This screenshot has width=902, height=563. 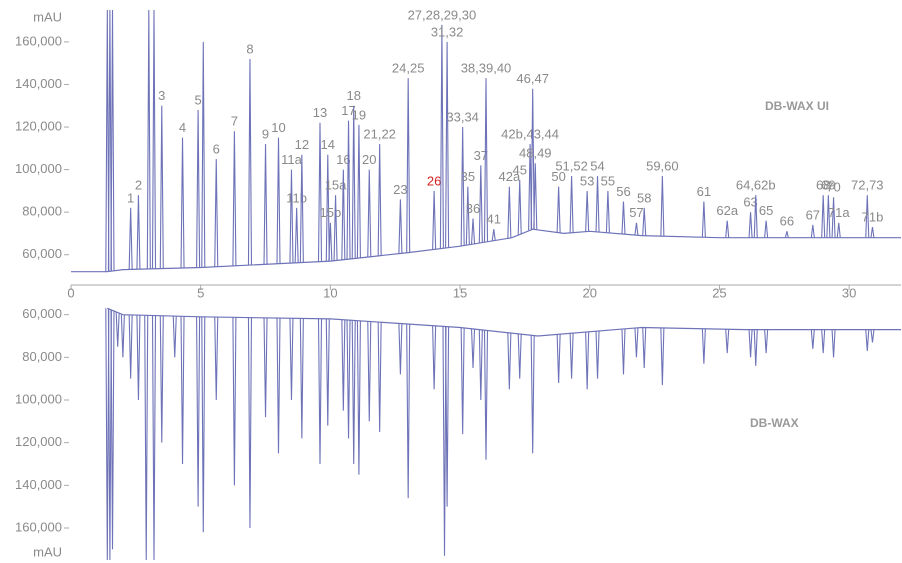 I want to click on peak-label: 27,28,29,30, so click(x=442, y=14).